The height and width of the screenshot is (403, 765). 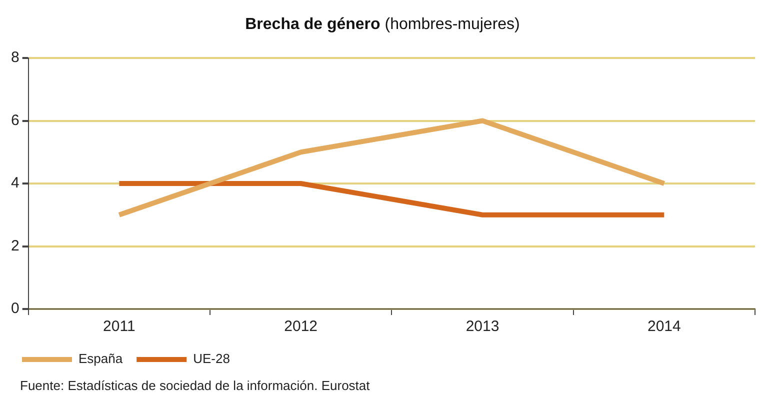 I want to click on x-tick-label: 2011, so click(x=119, y=327).